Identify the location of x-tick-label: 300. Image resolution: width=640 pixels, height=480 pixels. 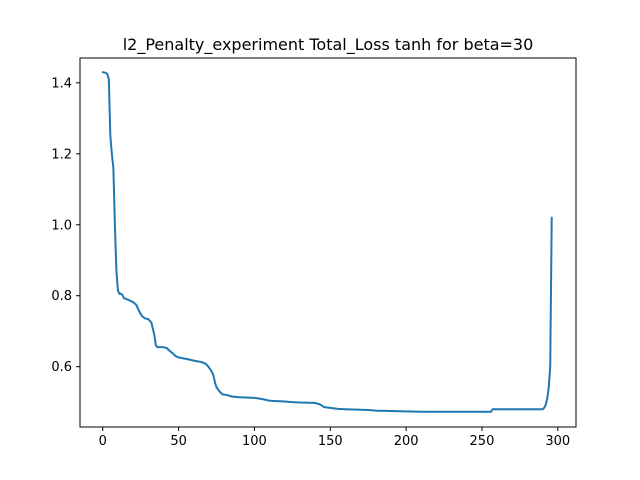
(557, 441).